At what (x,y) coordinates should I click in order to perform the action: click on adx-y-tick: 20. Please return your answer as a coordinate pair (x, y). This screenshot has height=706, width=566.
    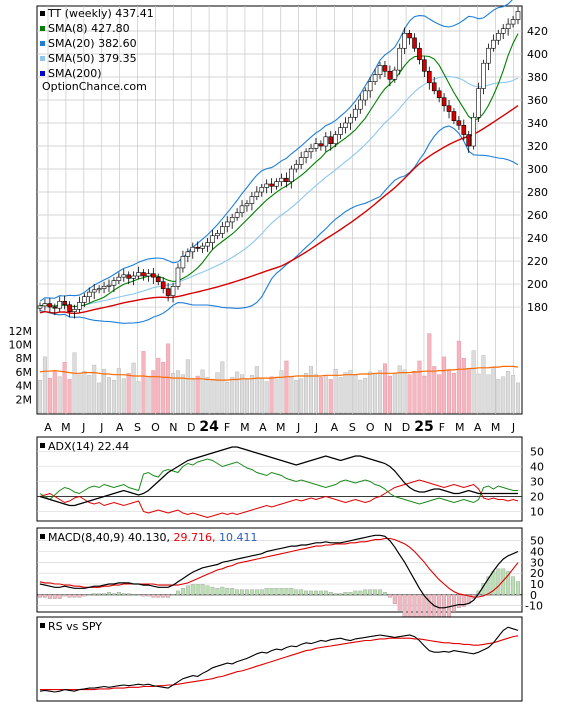
    Looking at the image, I should click on (537, 497).